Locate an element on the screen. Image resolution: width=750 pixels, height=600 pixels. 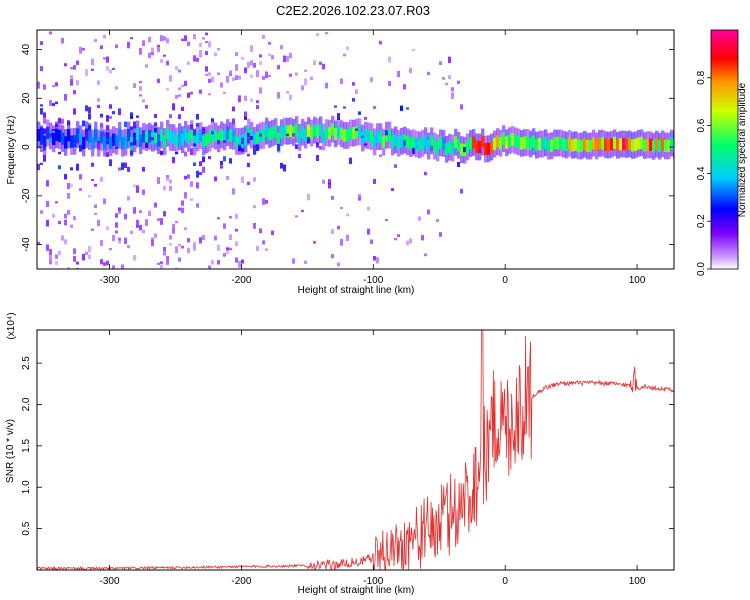
spectrogram-y-tick-label-4: 40 is located at coordinates (26, 50).